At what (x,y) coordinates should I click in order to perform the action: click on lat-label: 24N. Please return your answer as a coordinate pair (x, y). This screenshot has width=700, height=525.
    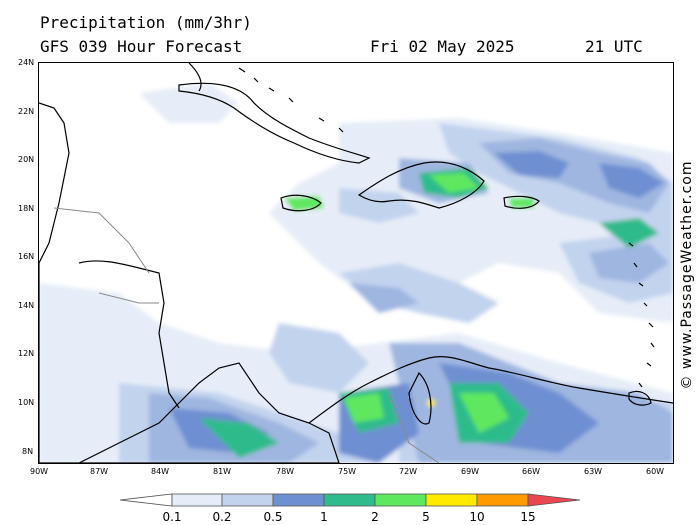
    Looking at the image, I should click on (26, 62).